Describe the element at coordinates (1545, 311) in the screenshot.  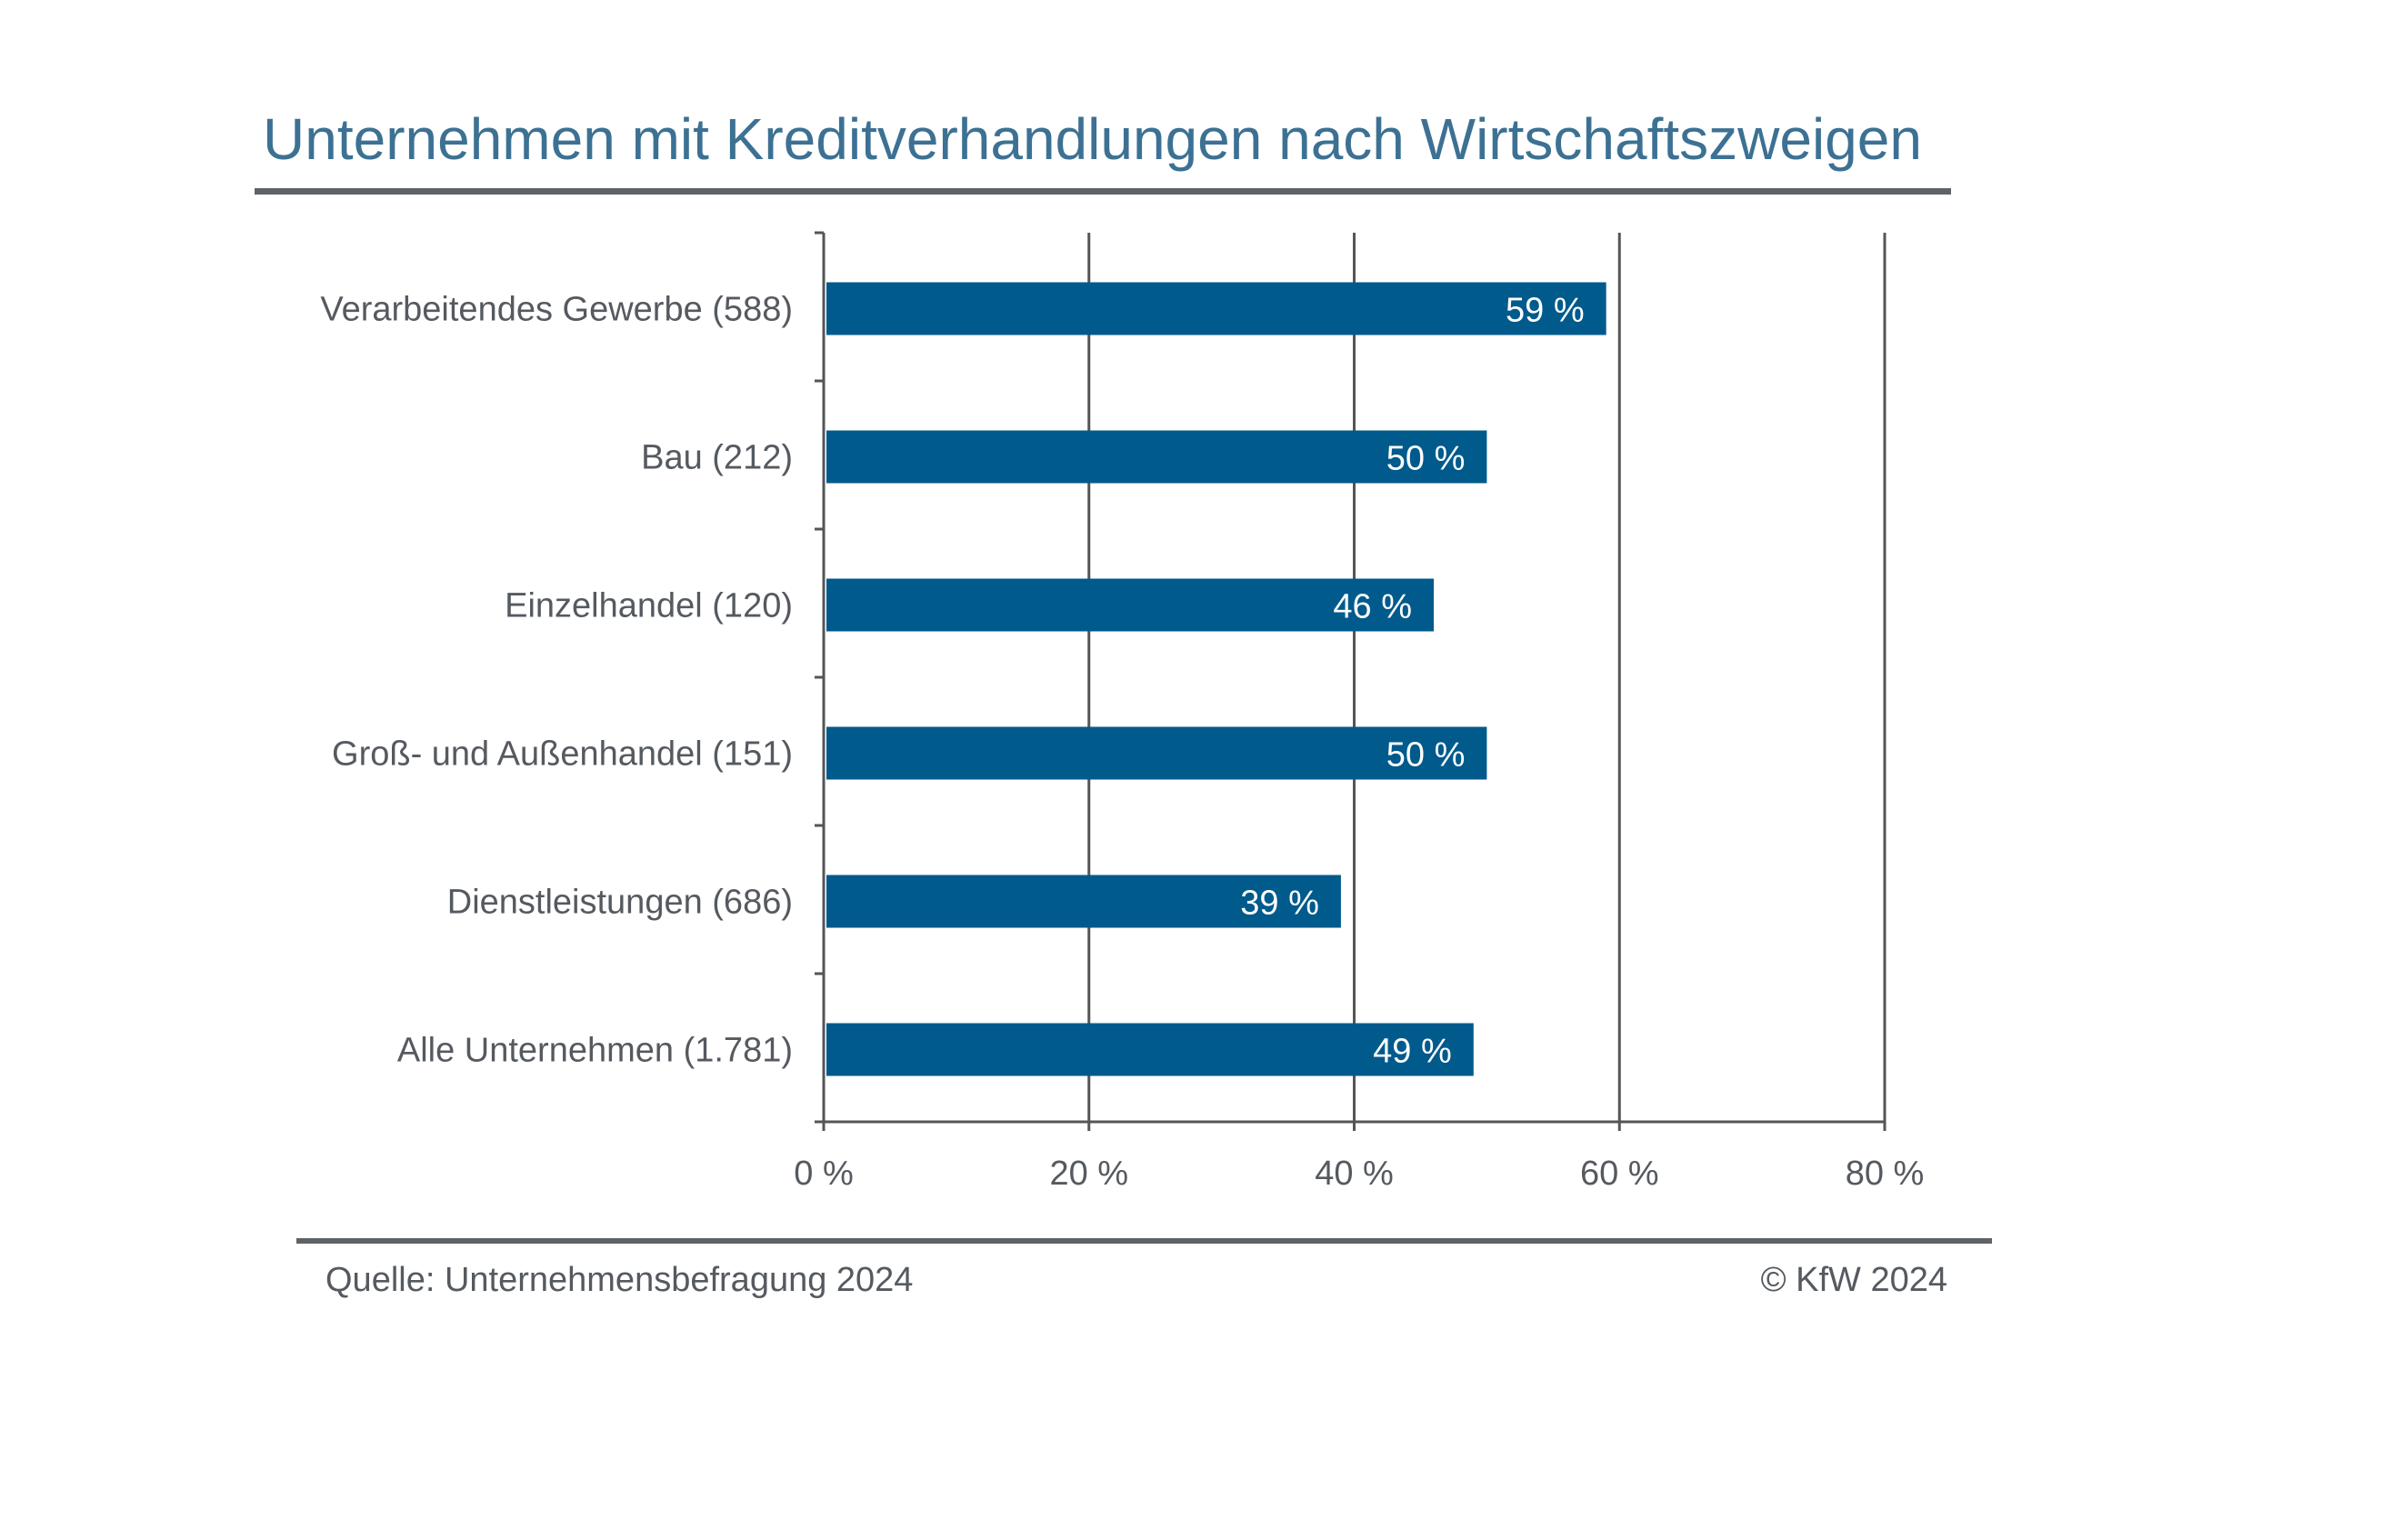
I see `data-label: 59 %` at that location.